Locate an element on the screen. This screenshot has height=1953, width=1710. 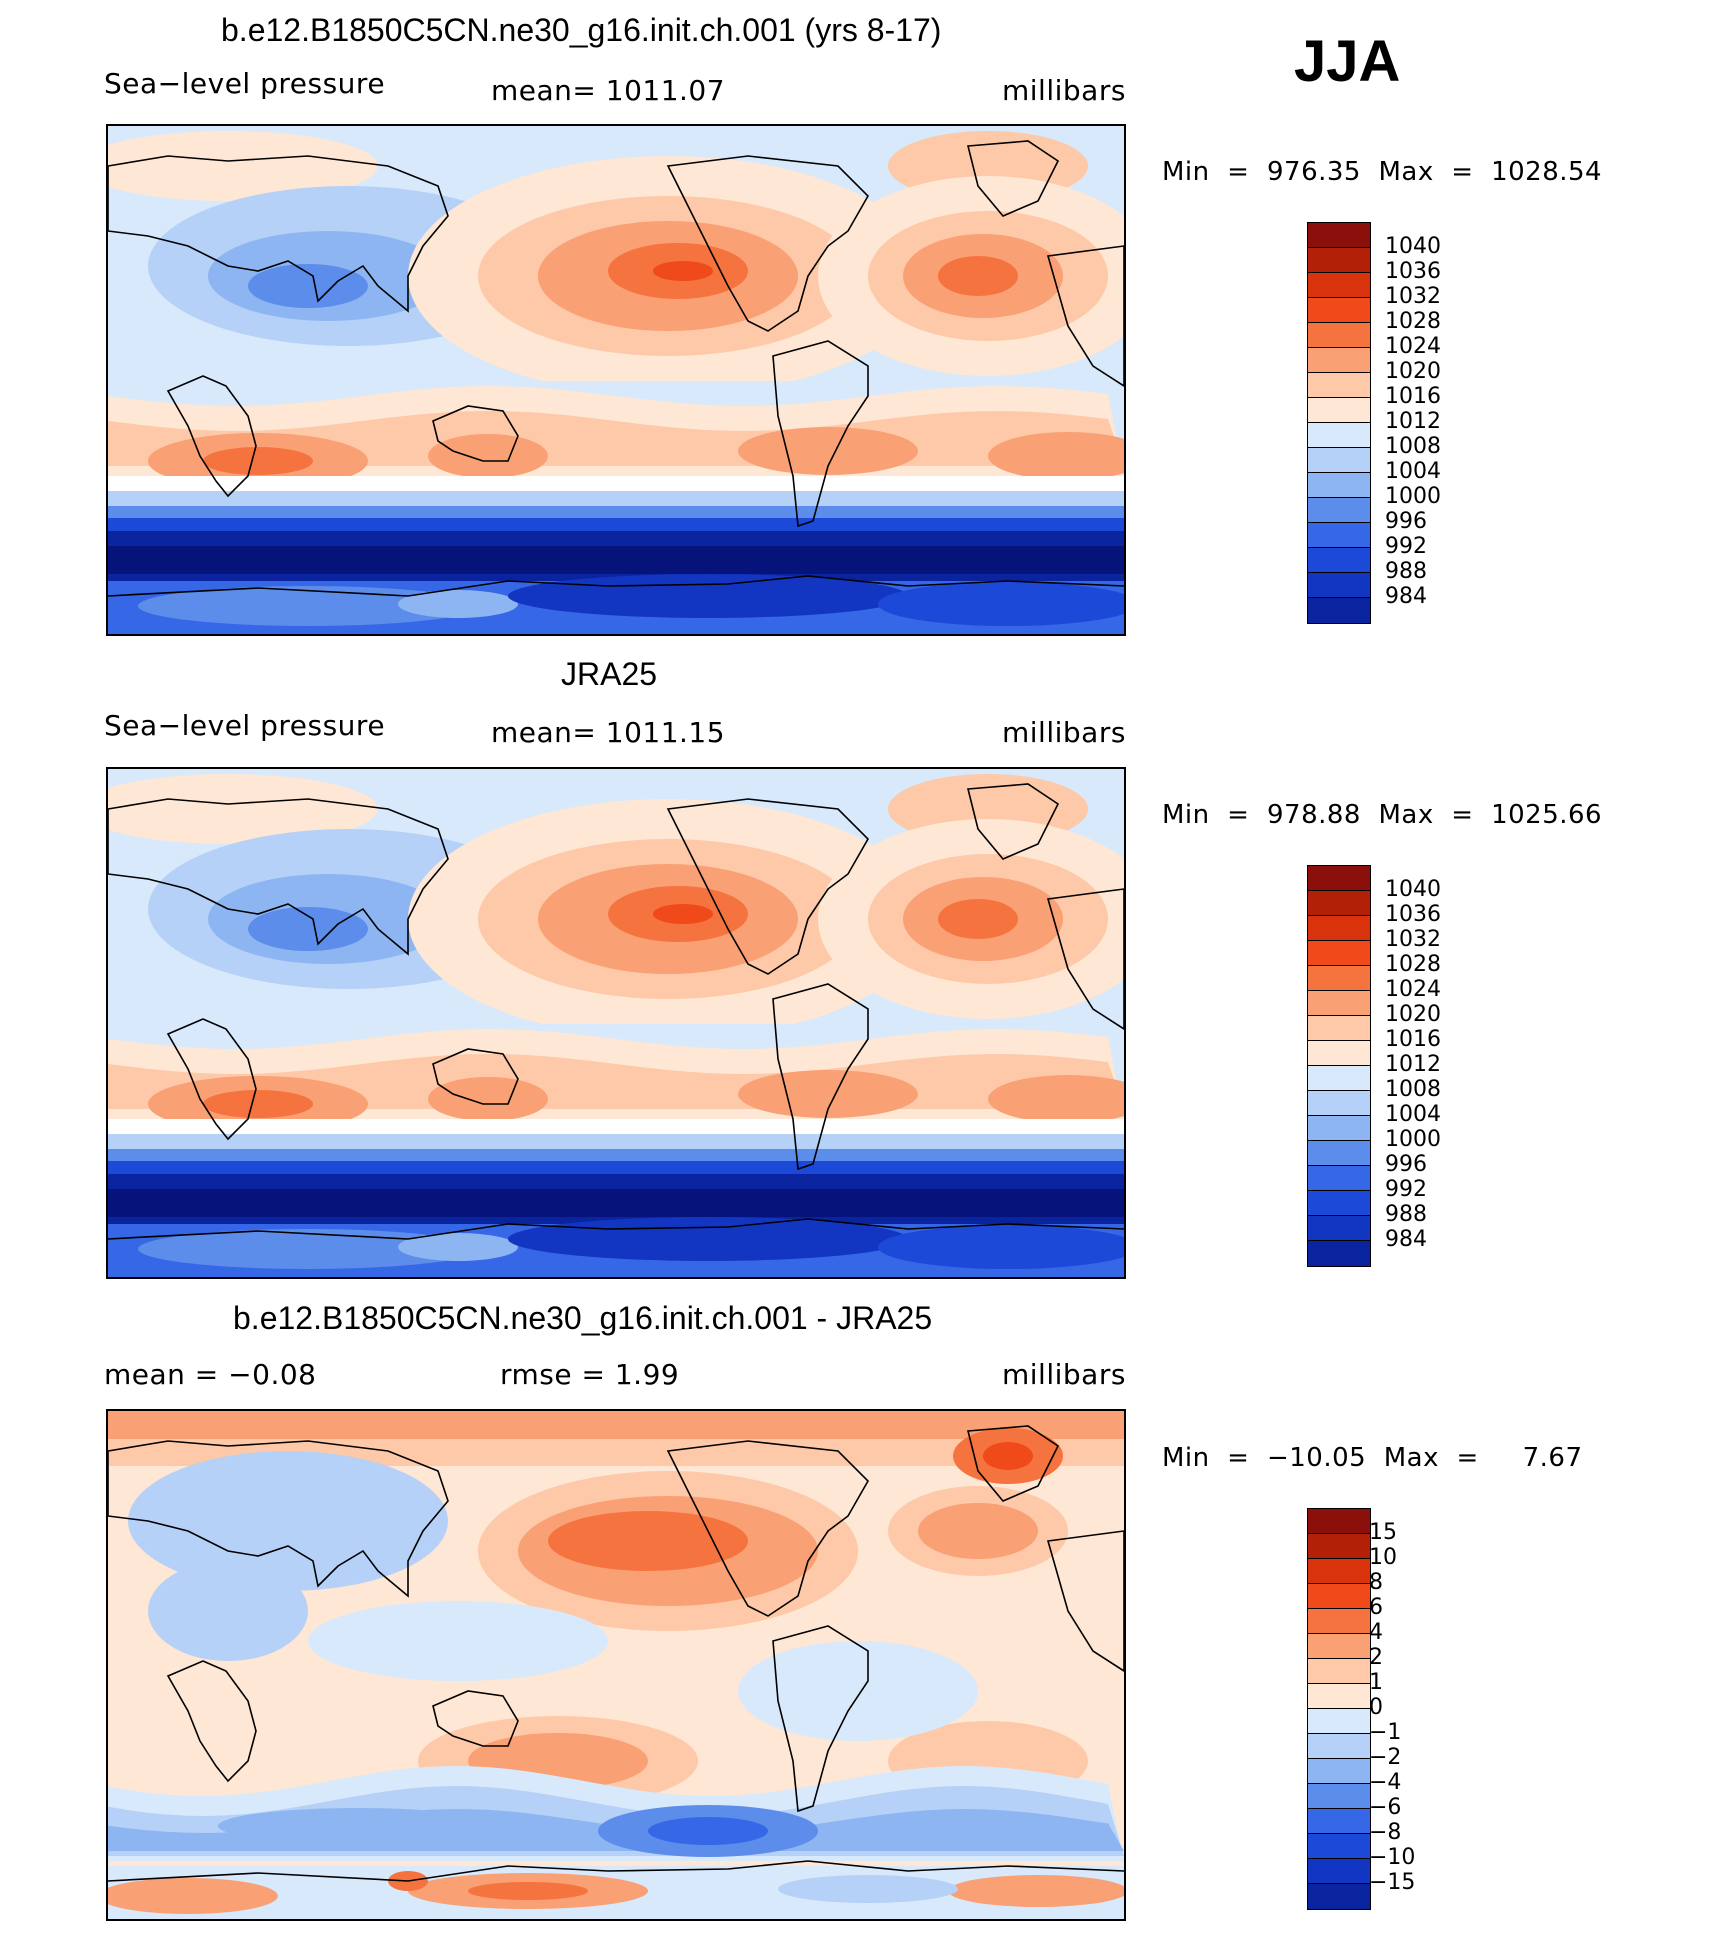
colorbar-tick-label: 0 is located at coordinates (1376, 1707).